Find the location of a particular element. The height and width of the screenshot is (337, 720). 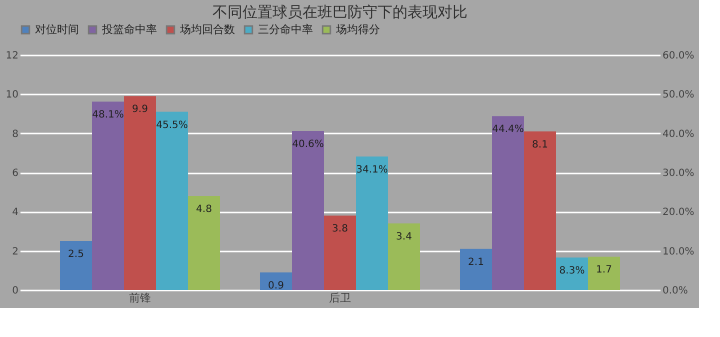

data-label: 34.1% is located at coordinates (372, 170).